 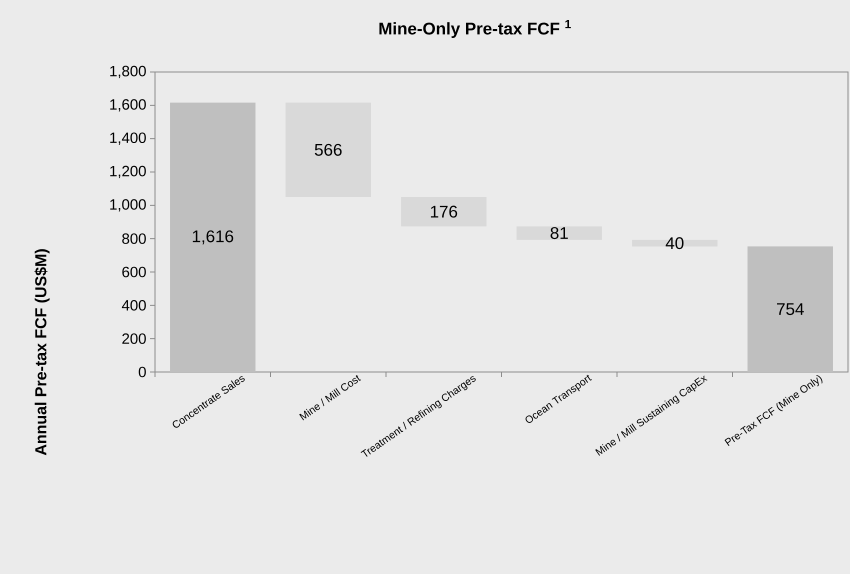 What do you see at coordinates (42, 352) in the screenshot?
I see `y-axis-title: Annual Pre-tax FCF (US$M)` at bounding box center [42, 352].